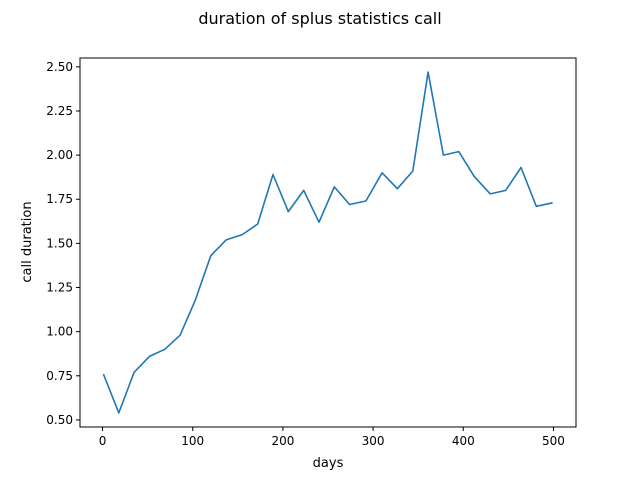  Describe the element at coordinates (59, 67) in the screenshot. I see `y-tick-label: 2.50` at that location.